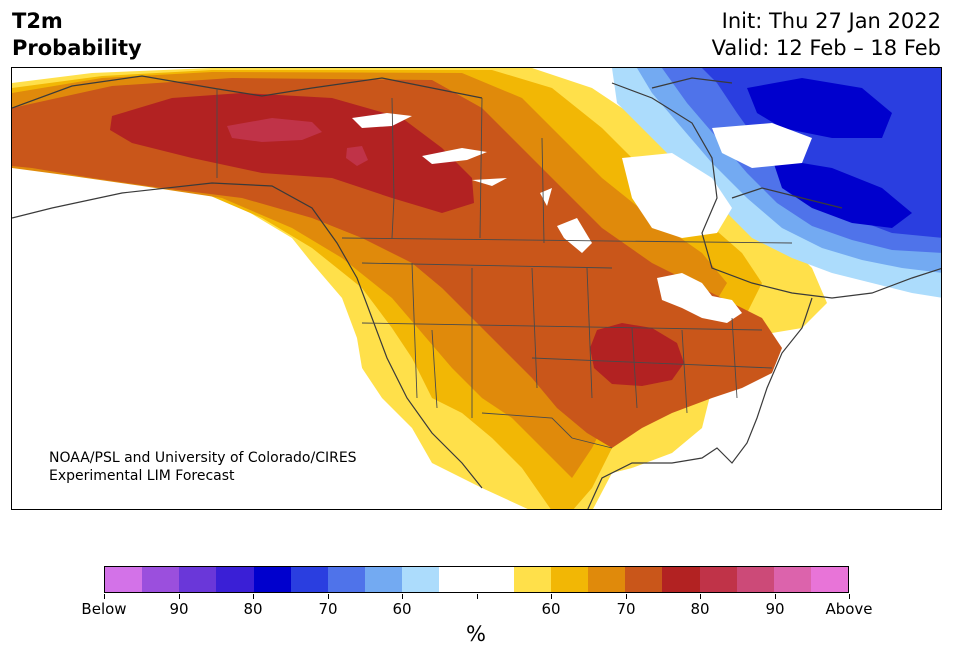 The width and height of the screenshot is (953, 659). I want to click on cold-band-80-b, so click(842, 193).